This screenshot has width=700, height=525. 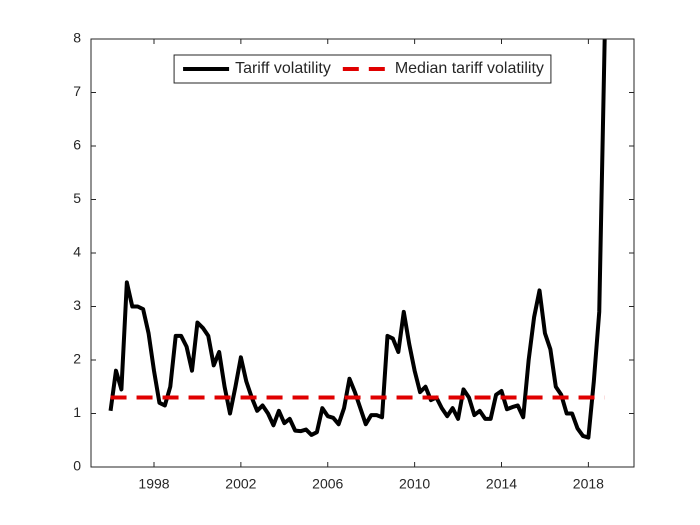 What do you see at coordinates (327, 484) in the screenshot?
I see `x-tick-label: 2006` at bounding box center [327, 484].